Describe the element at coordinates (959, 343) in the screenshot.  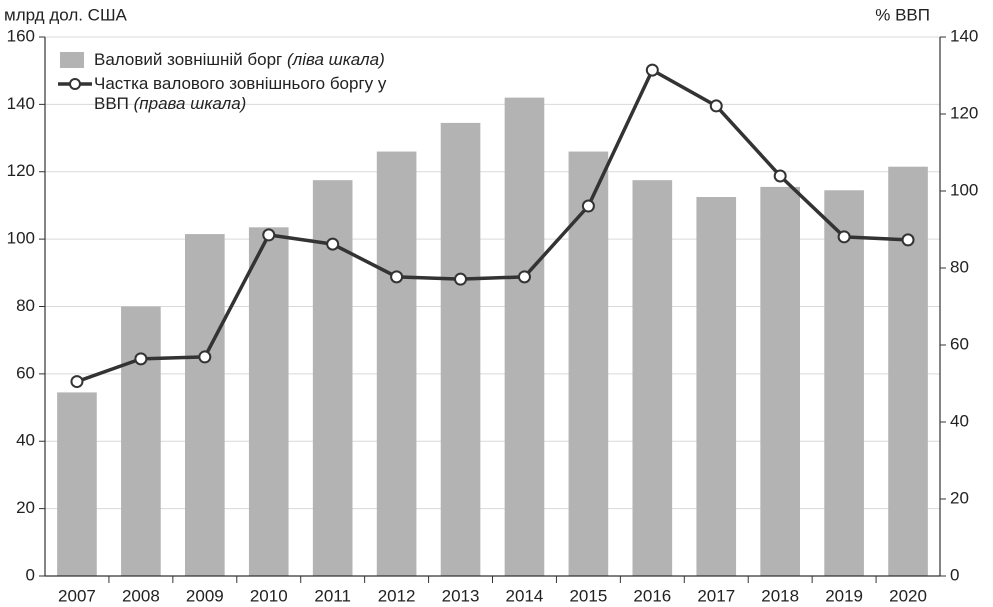
I see `y2-tick-label: 60` at that location.